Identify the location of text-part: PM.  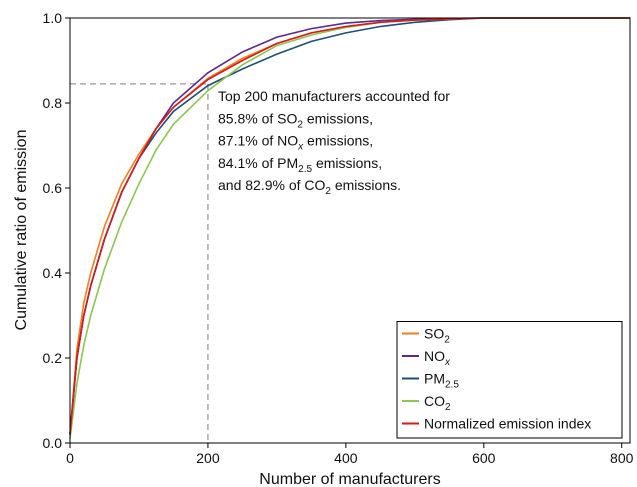
(434, 379).